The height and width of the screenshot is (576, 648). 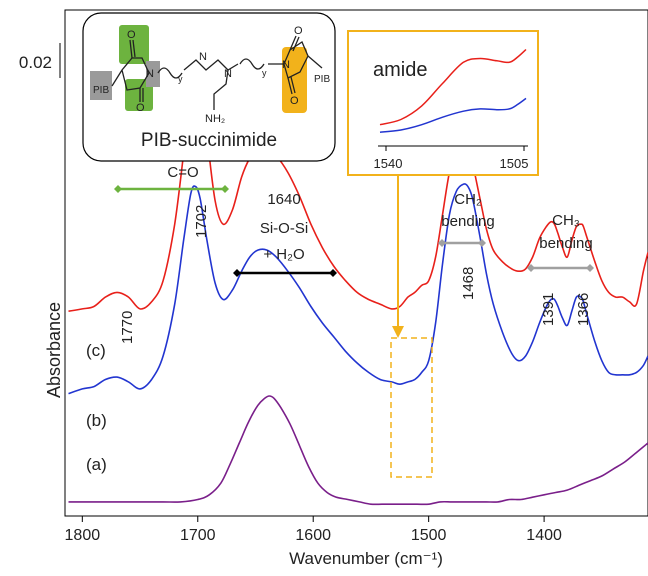 What do you see at coordinates (118, 189) in the screenshot?
I see `band-carbonyl-end-left` at bounding box center [118, 189].